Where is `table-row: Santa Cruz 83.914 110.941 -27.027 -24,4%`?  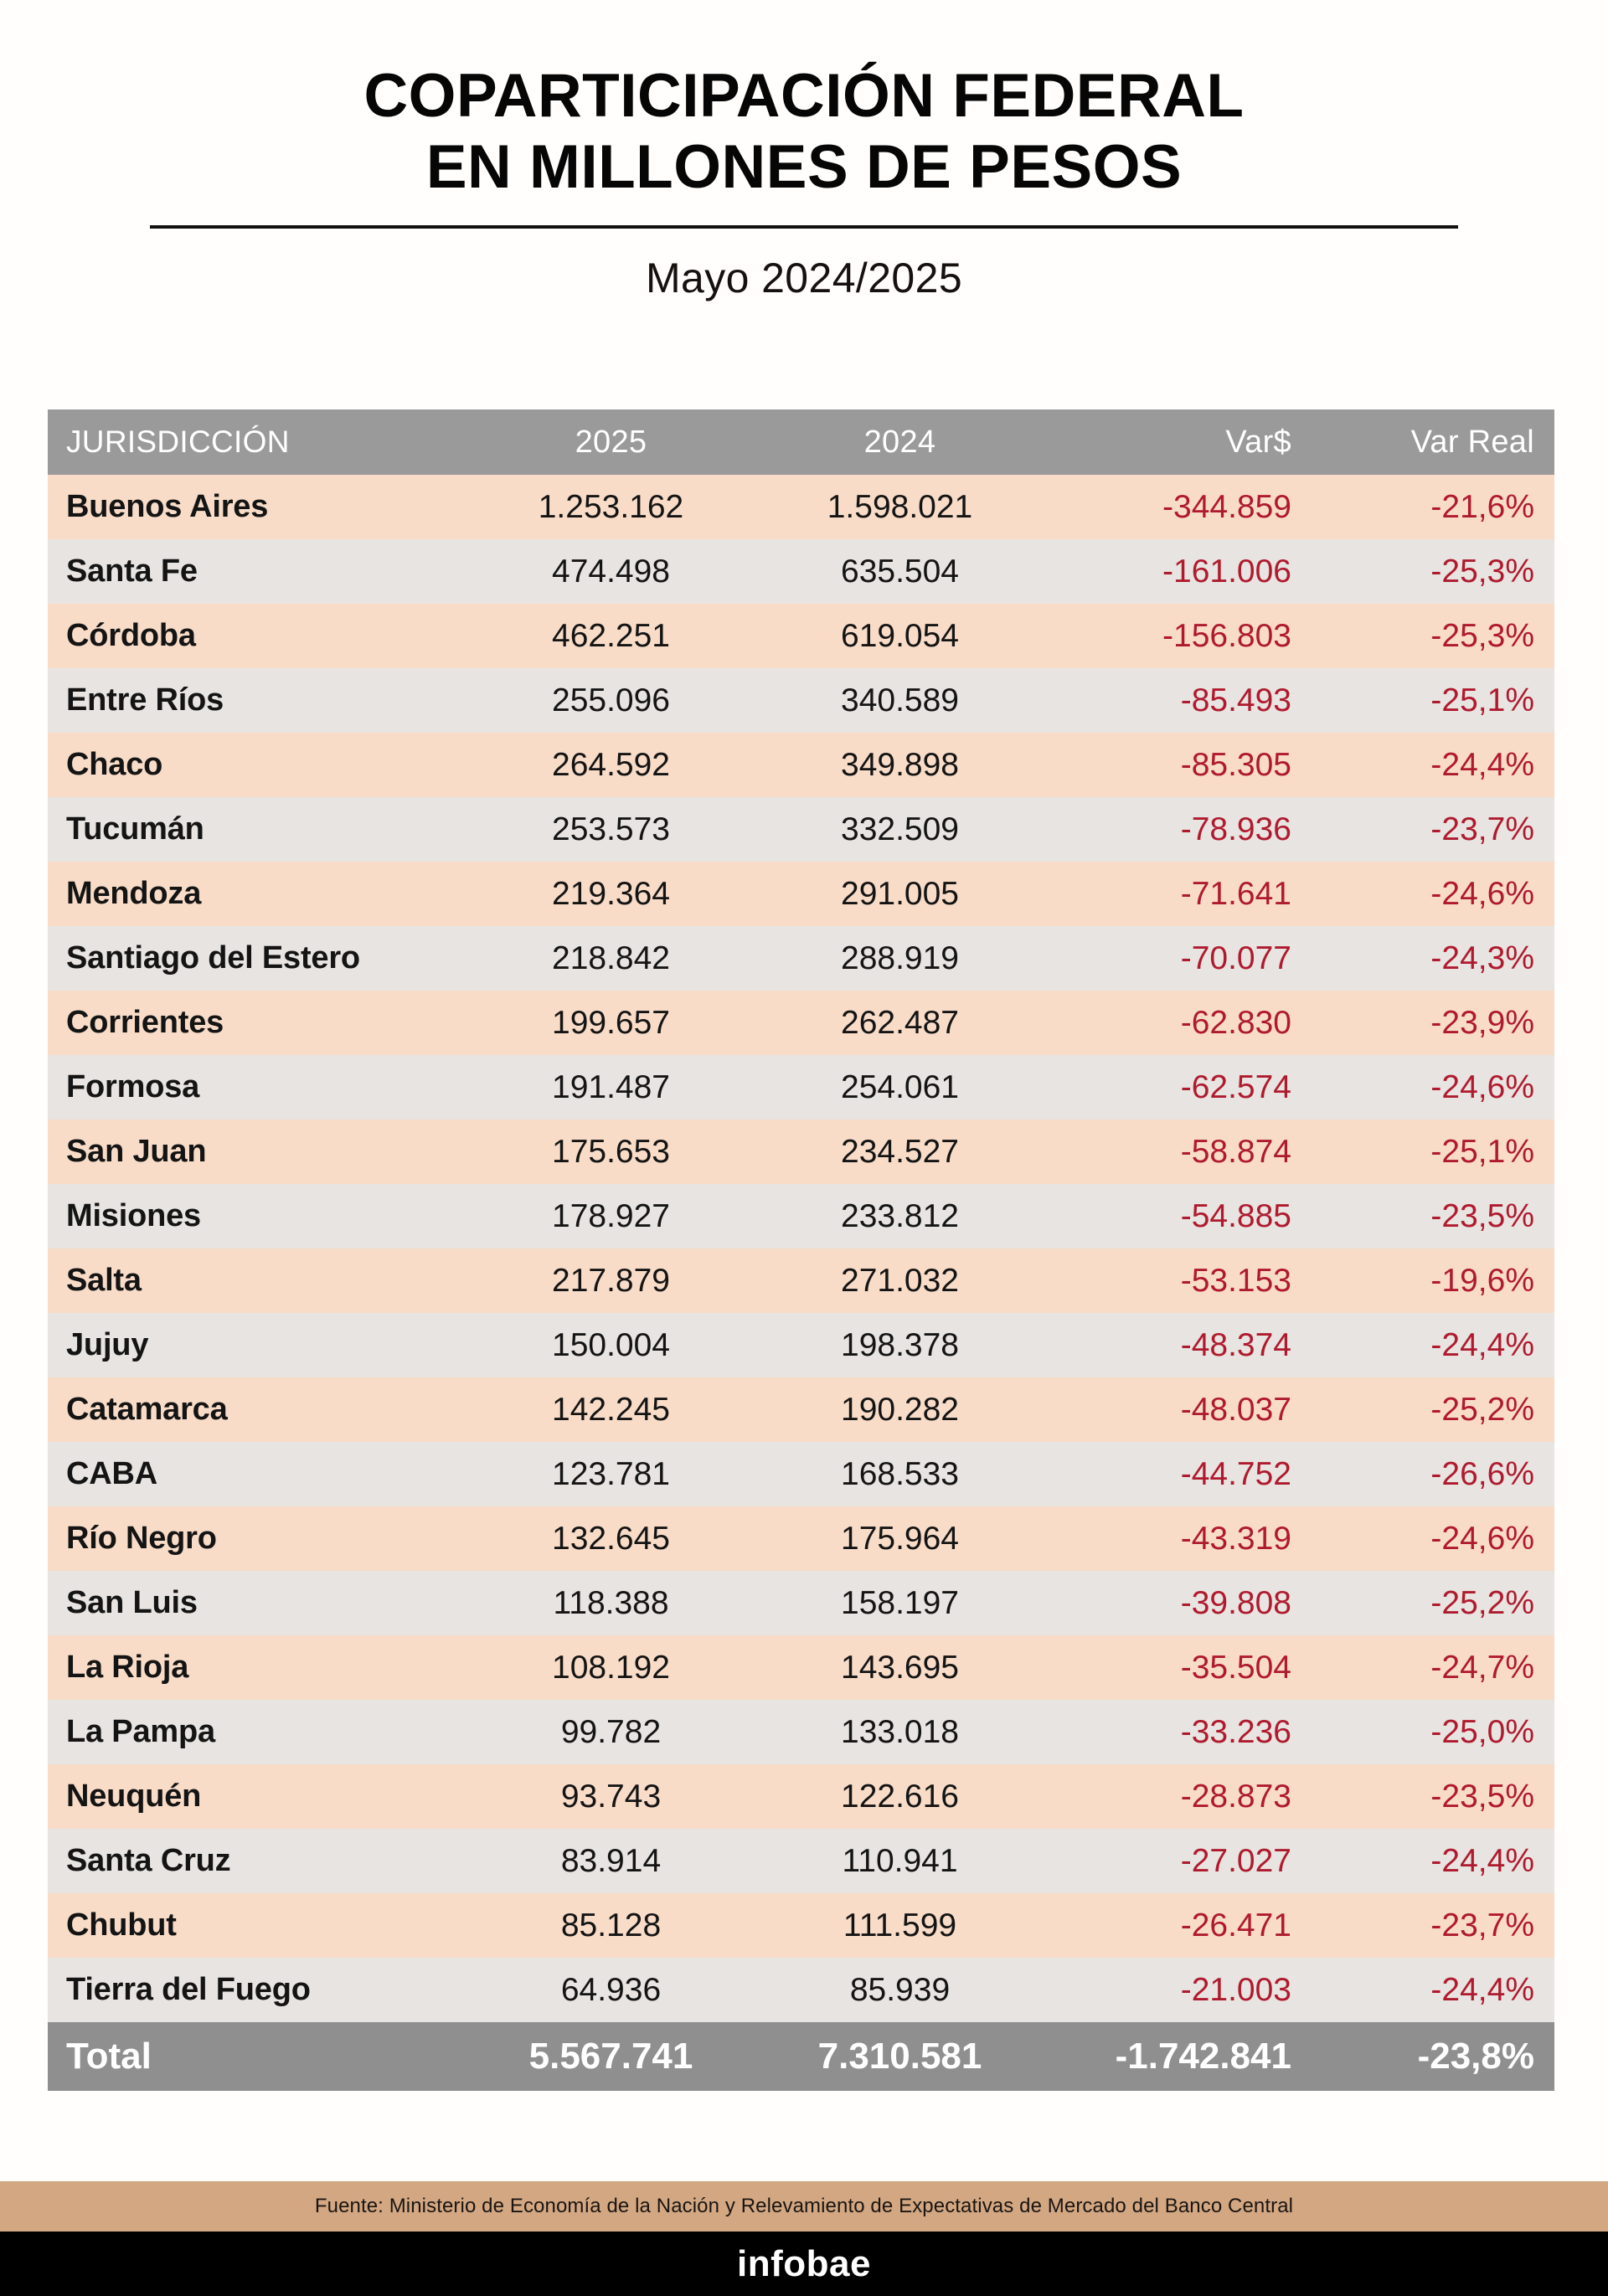 table-row: Santa Cruz 83.914 110.941 -27.027 -24,4% is located at coordinates (801, 1861).